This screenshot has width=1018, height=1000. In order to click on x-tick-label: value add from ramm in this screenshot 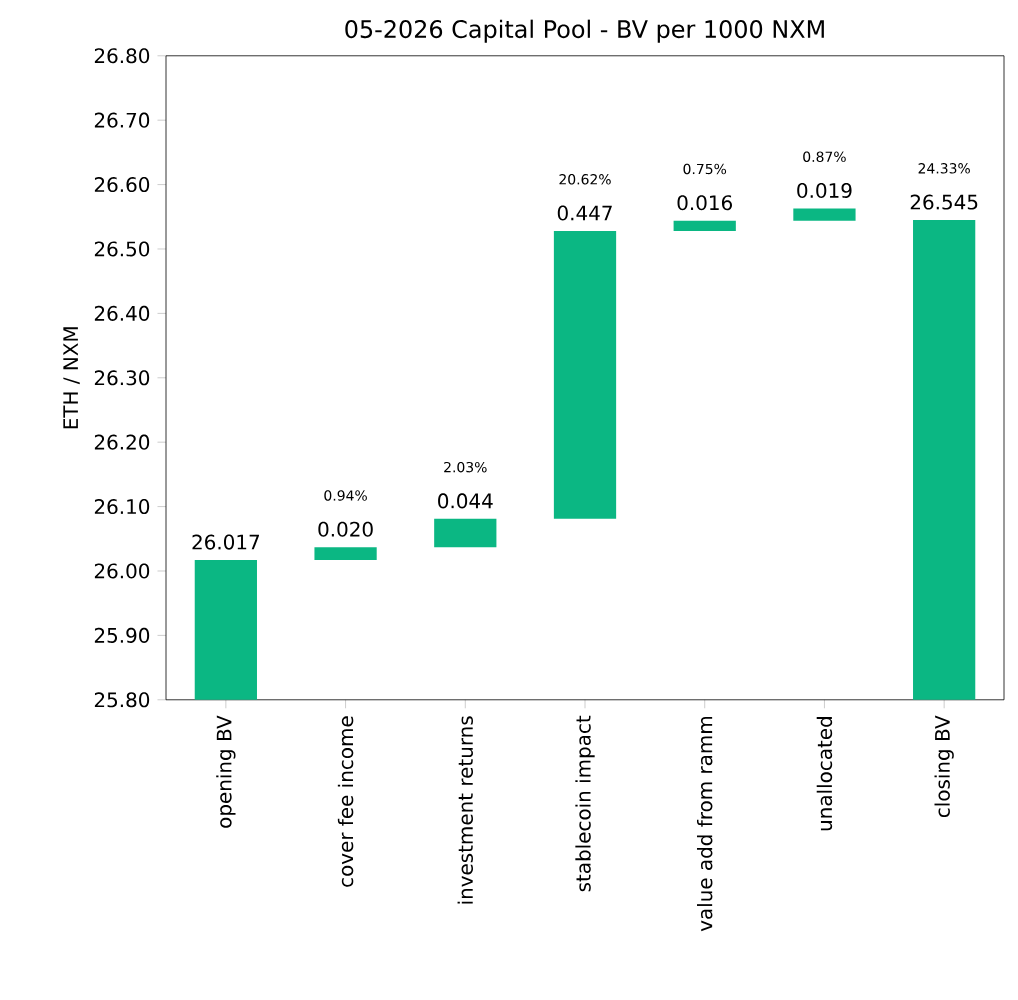, I will do `click(704, 824)`.